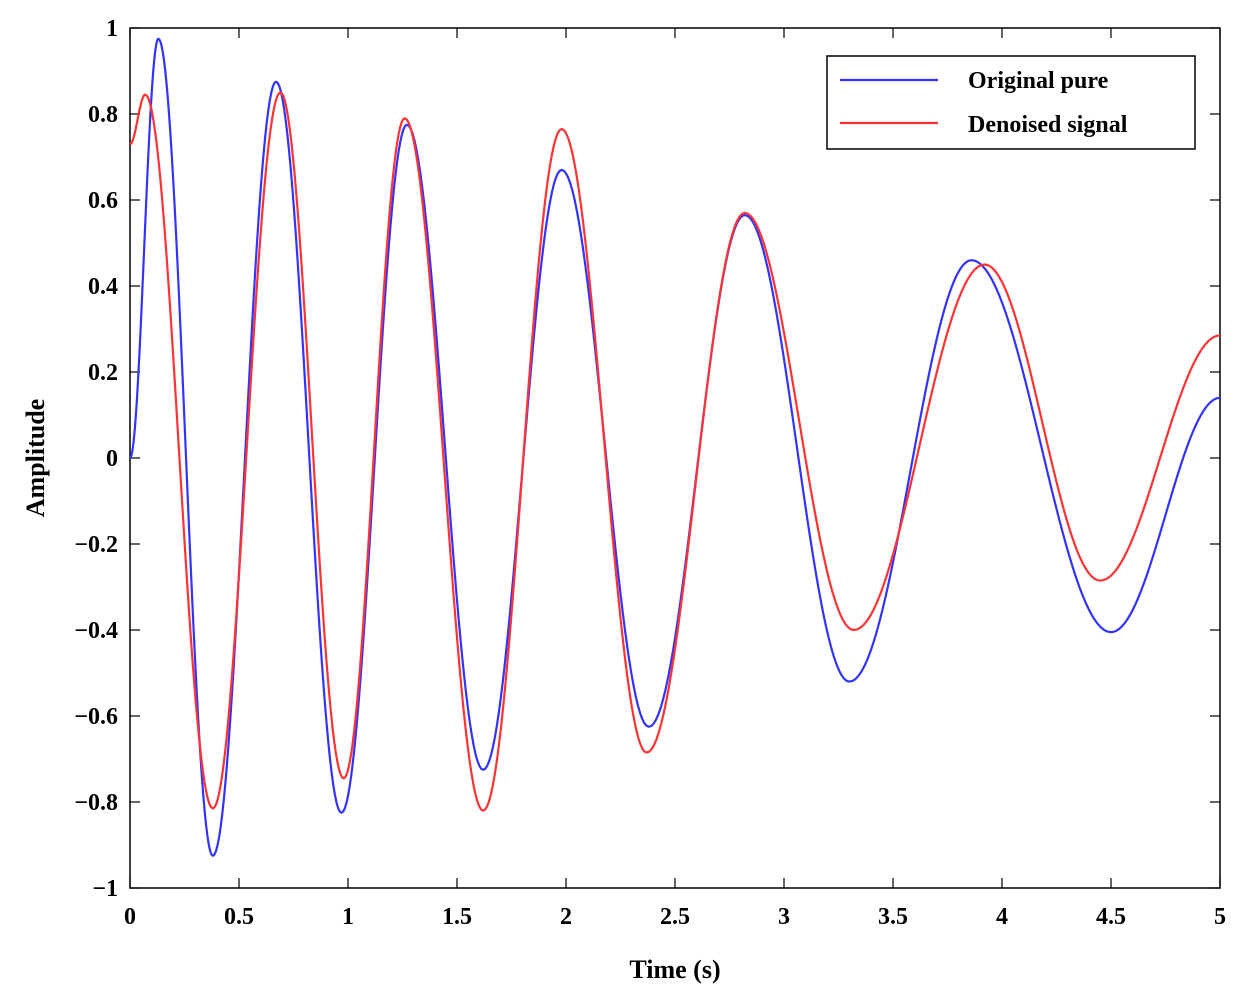  What do you see at coordinates (674, 969) in the screenshot?
I see `x-axis-title: Time (s)` at bounding box center [674, 969].